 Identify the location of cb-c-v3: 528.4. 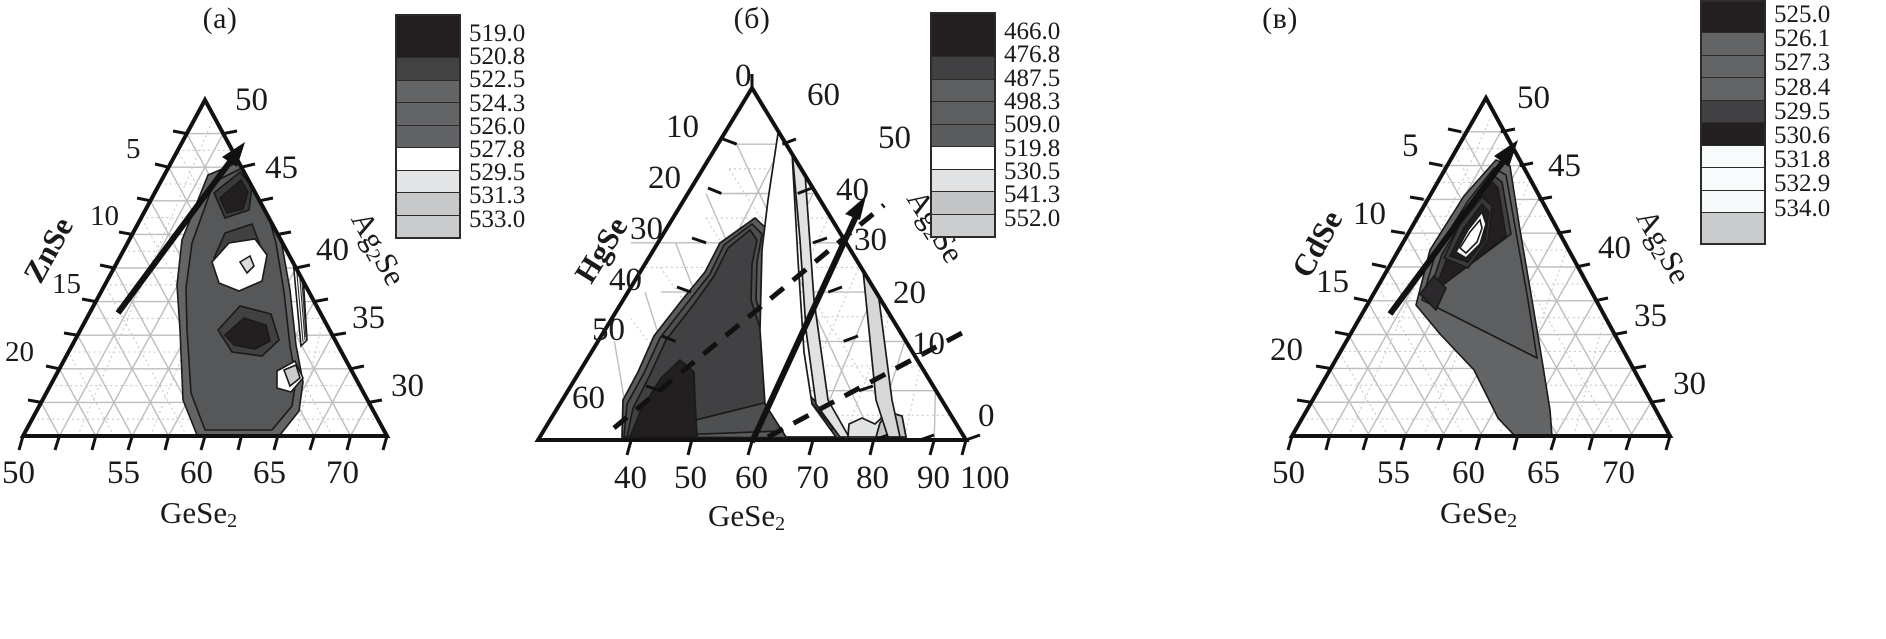
(1802, 87).